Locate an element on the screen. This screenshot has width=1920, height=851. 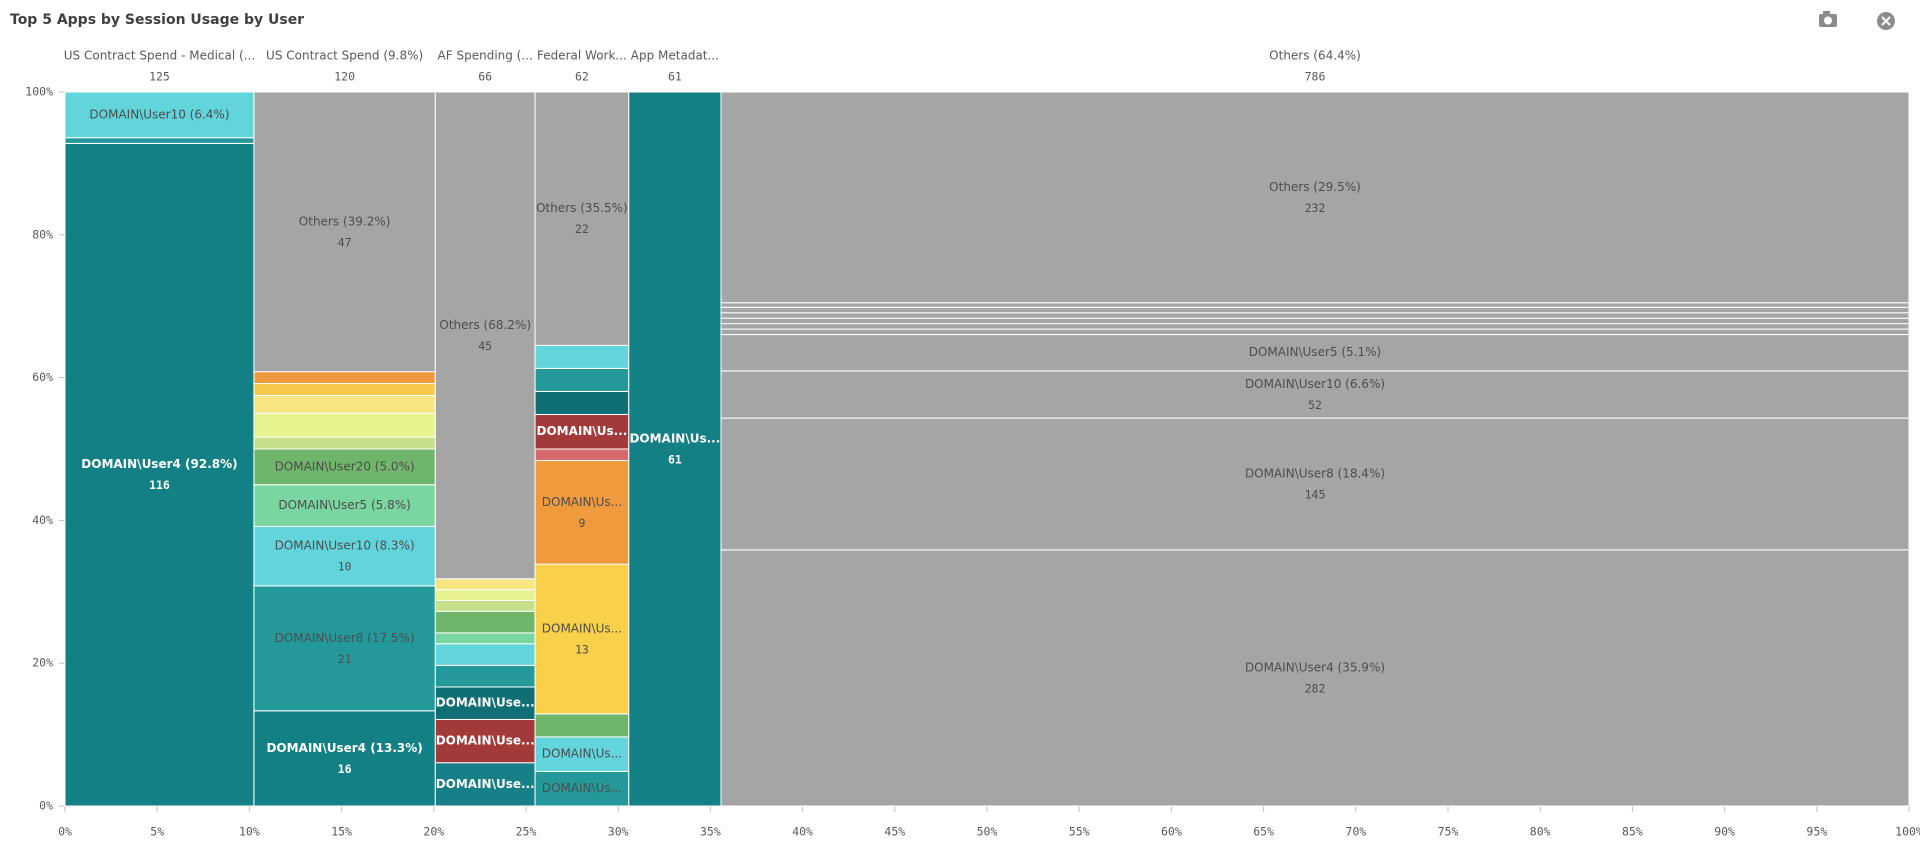
column-total: 66 is located at coordinates (485, 77).